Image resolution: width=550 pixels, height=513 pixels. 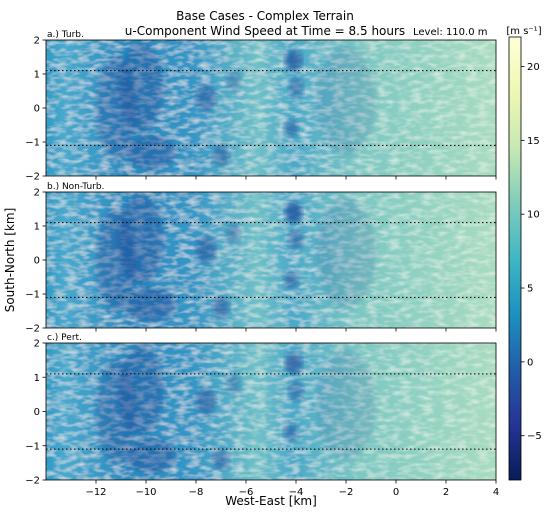 What do you see at coordinates (145, 492) in the screenshot?
I see `x-tick-label: −10` at bounding box center [145, 492].